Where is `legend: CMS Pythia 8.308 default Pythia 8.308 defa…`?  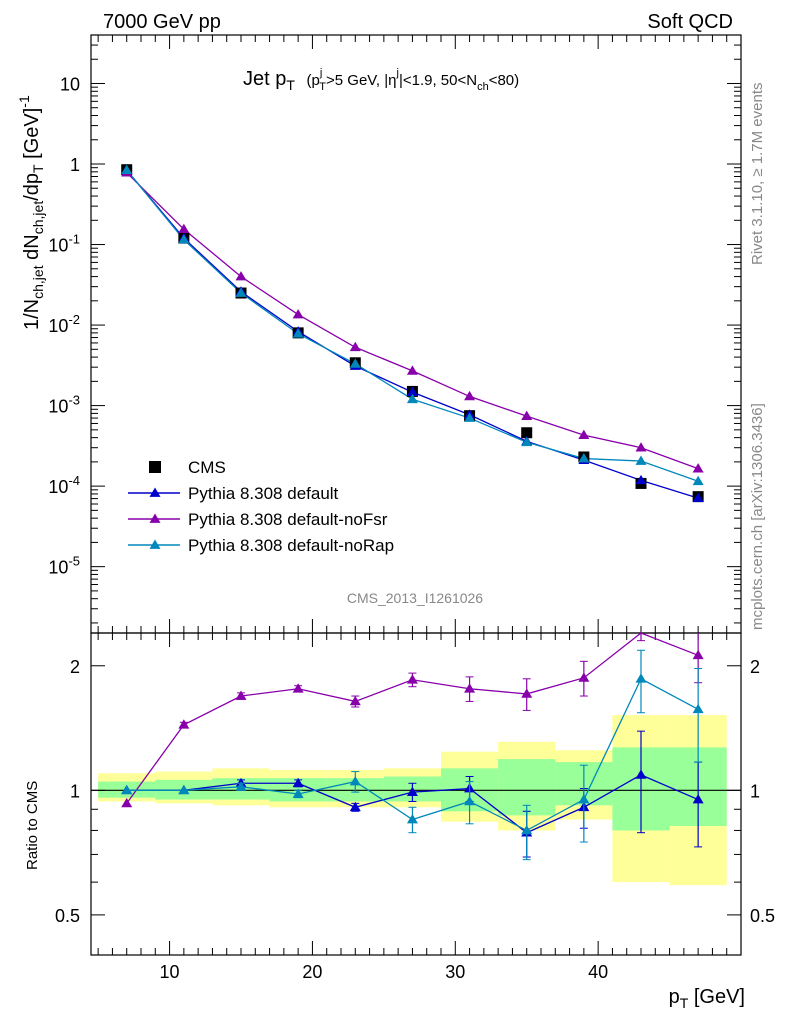 legend: CMS Pythia 8.308 default Pythia 8.308 defa… is located at coordinates (261, 506).